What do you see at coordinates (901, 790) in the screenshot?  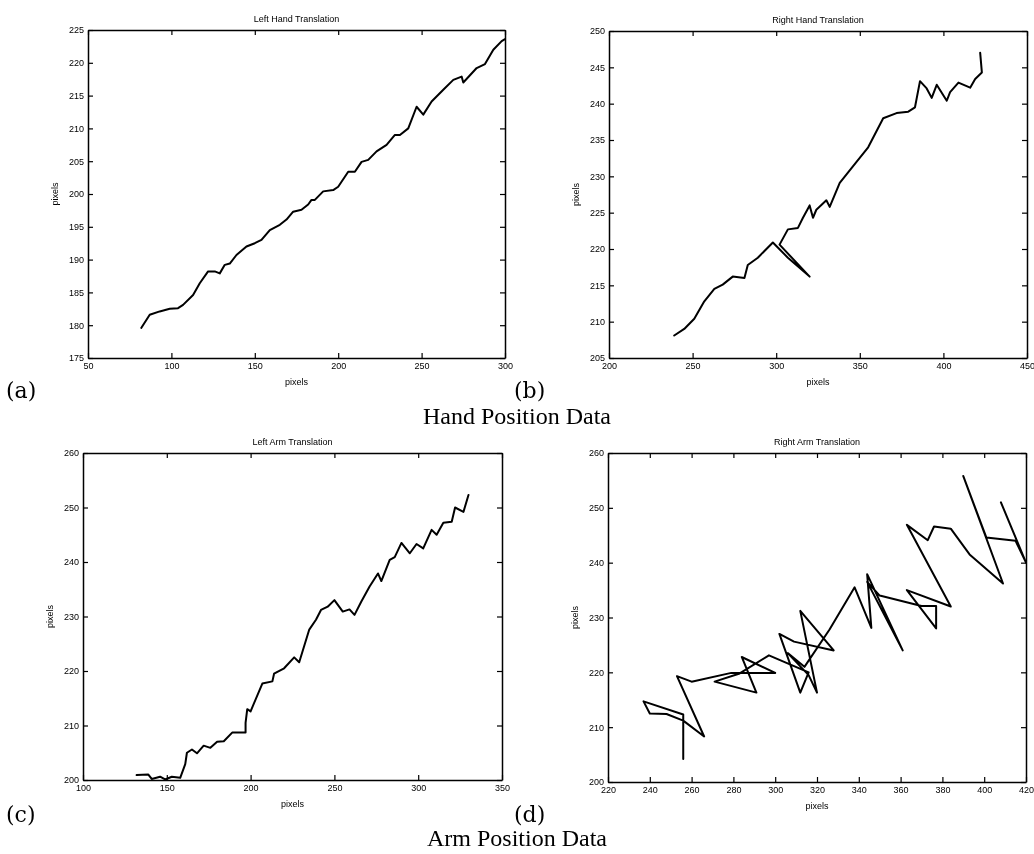 I see `x-tick-label: 360` at bounding box center [901, 790].